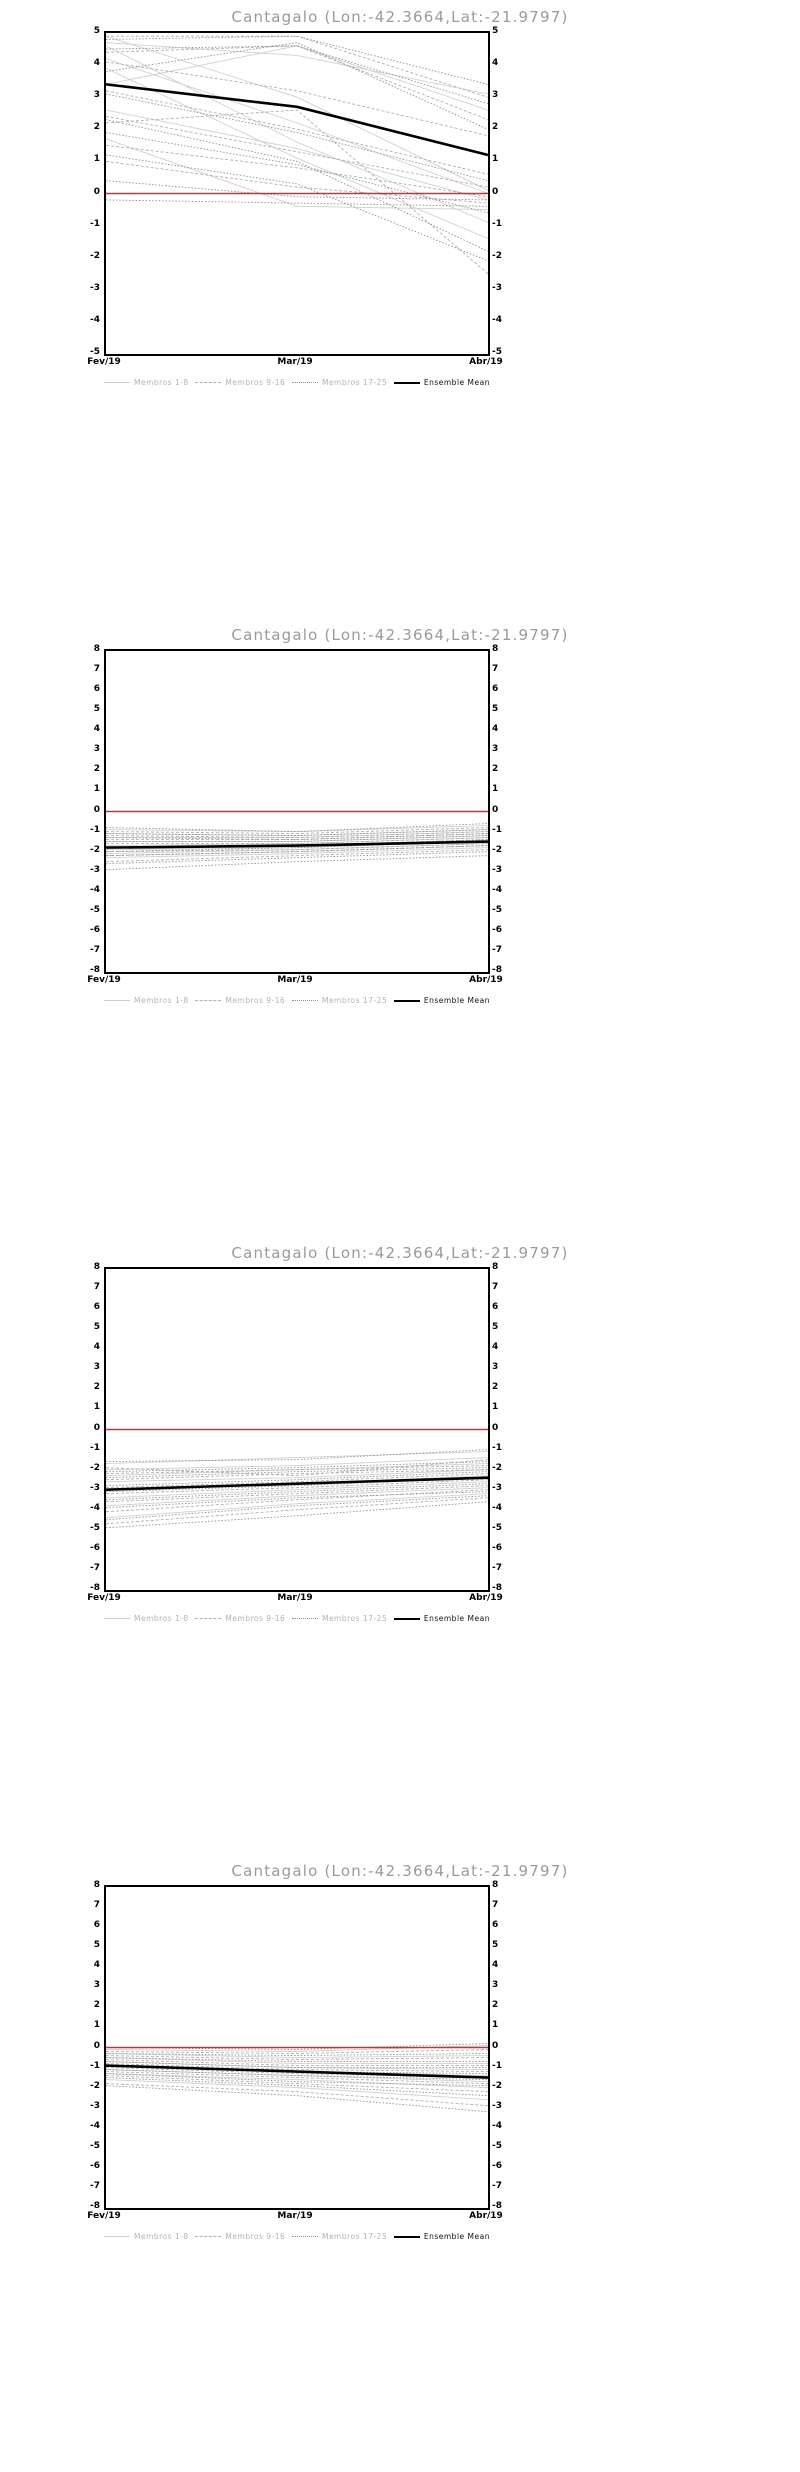 Image resolution: width=800 pixels, height=2472 pixels. Describe the element at coordinates (497, 2065) in the screenshot. I see `y-tick-label: -1` at that location.